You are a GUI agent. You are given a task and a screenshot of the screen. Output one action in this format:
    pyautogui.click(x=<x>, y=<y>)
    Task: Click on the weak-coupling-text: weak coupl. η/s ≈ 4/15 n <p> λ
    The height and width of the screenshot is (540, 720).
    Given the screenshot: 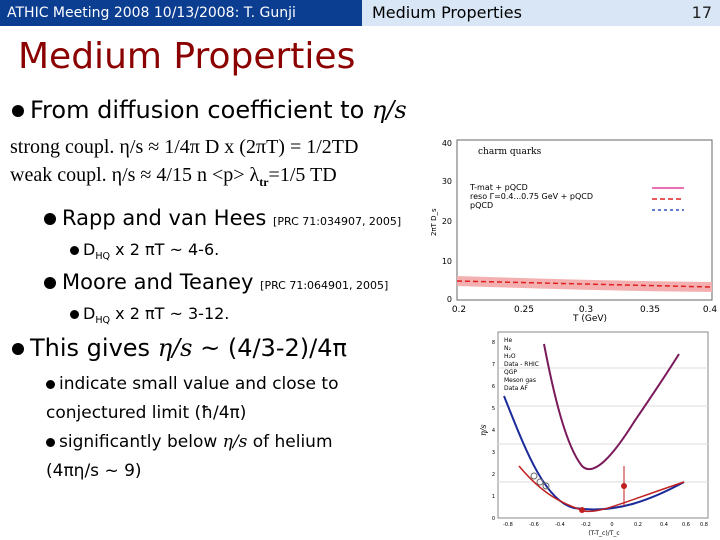 What is the action you would take?
    pyautogui.click(x=135, y=175)
    